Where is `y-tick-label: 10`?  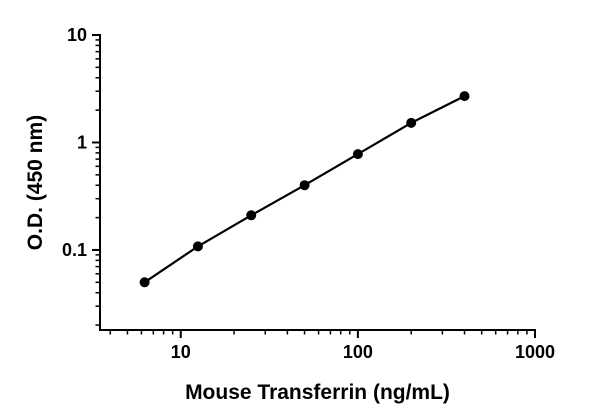
y-tick-label: 10 is located at coordinates (77, 35).